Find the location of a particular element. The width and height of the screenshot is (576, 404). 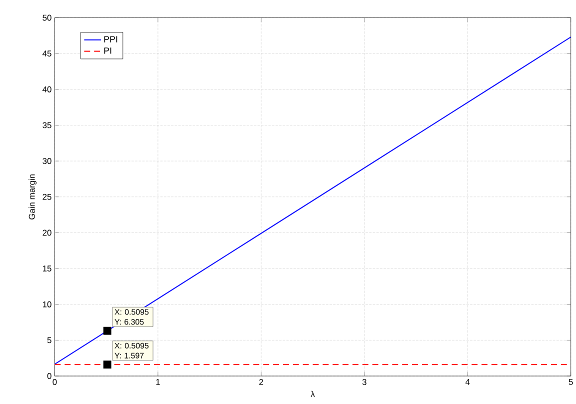

y-tick-label: 25 is located at coordinates (47, 197).